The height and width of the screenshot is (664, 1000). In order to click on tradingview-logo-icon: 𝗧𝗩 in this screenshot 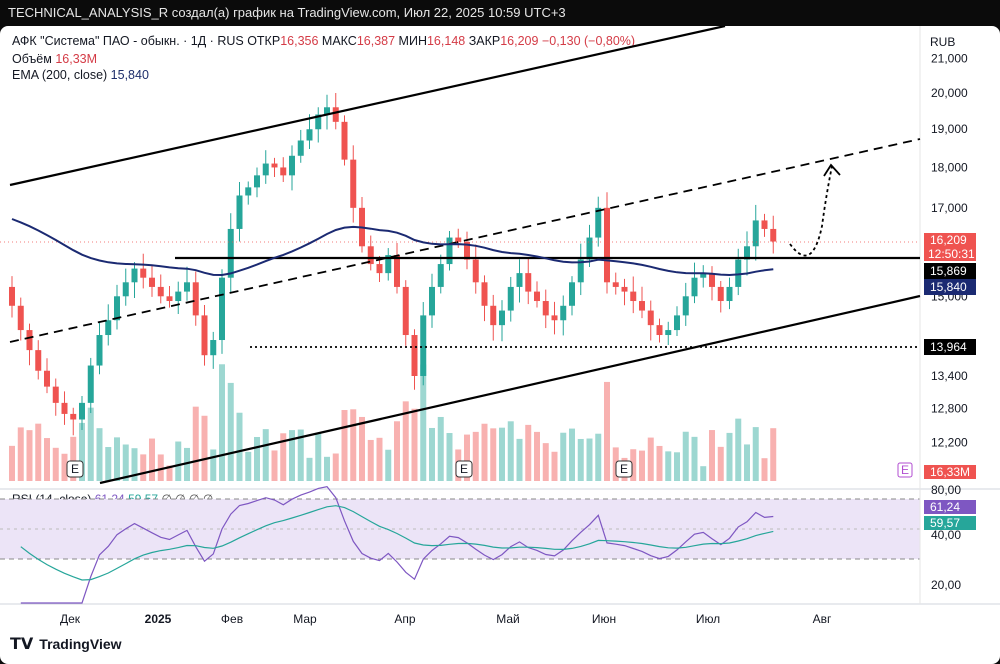, I will do `click(22, 644)`.